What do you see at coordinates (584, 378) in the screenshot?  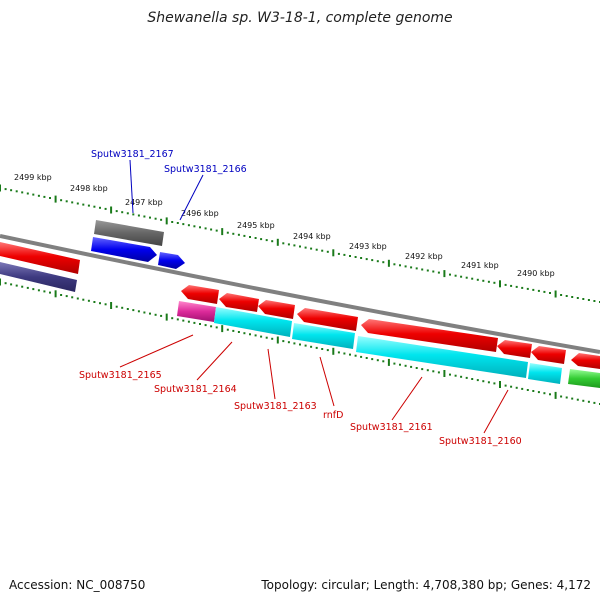 I see `gene-green-right` at bounding box center [584, 378].